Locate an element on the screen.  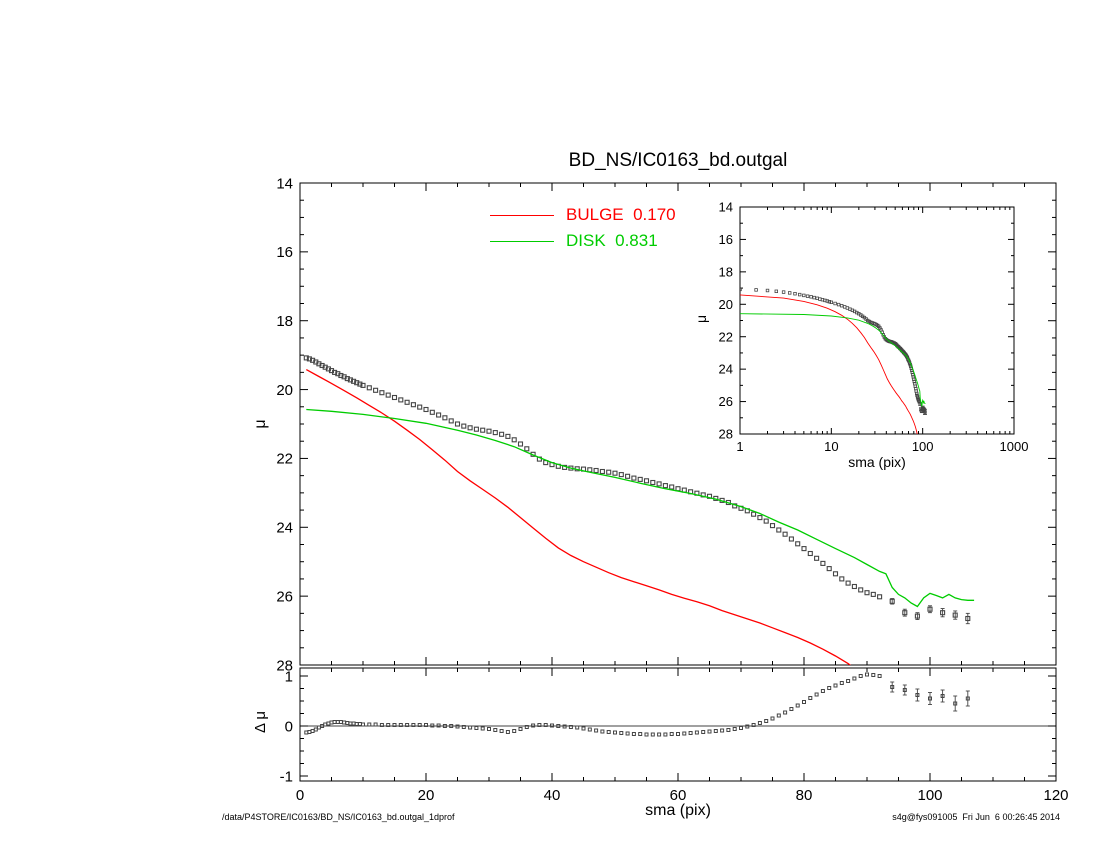
bulge-legend-label: BULGE 0.170 is located at coordinates (621, 214).